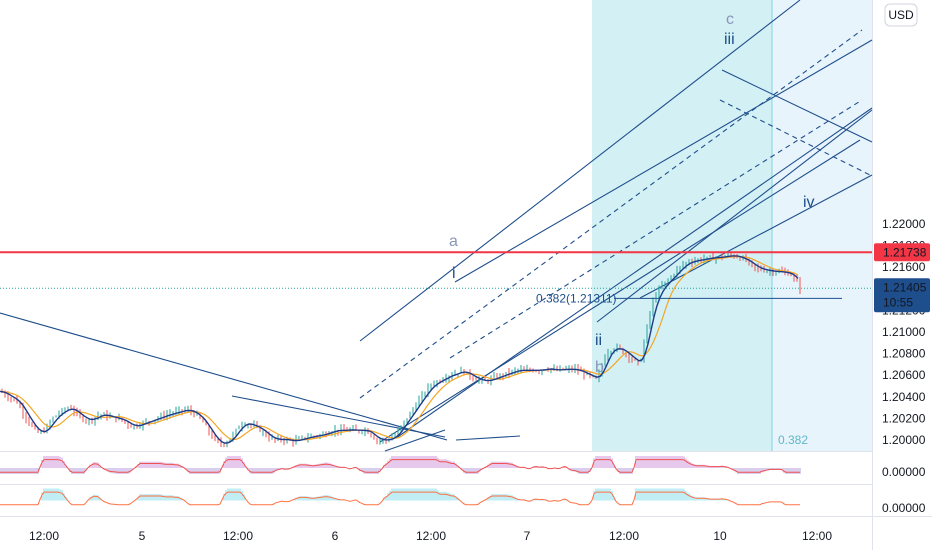  I want to click on y-tick-label: 1.20800, so click(904, 354).